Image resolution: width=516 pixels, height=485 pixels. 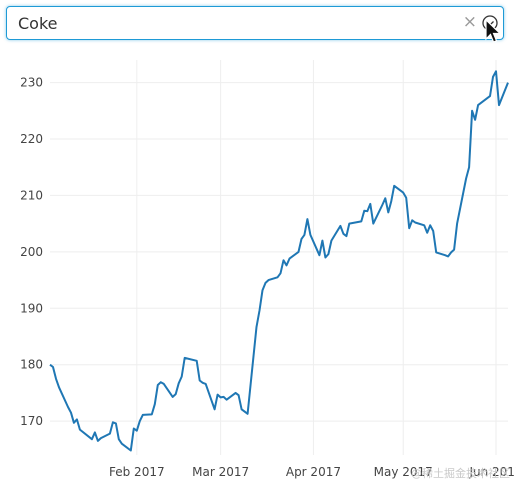 What do you see at coordinates (403, 472) in the screenshot?
I see `x-tick-label: May 2017` at bounding box center [403, 472].